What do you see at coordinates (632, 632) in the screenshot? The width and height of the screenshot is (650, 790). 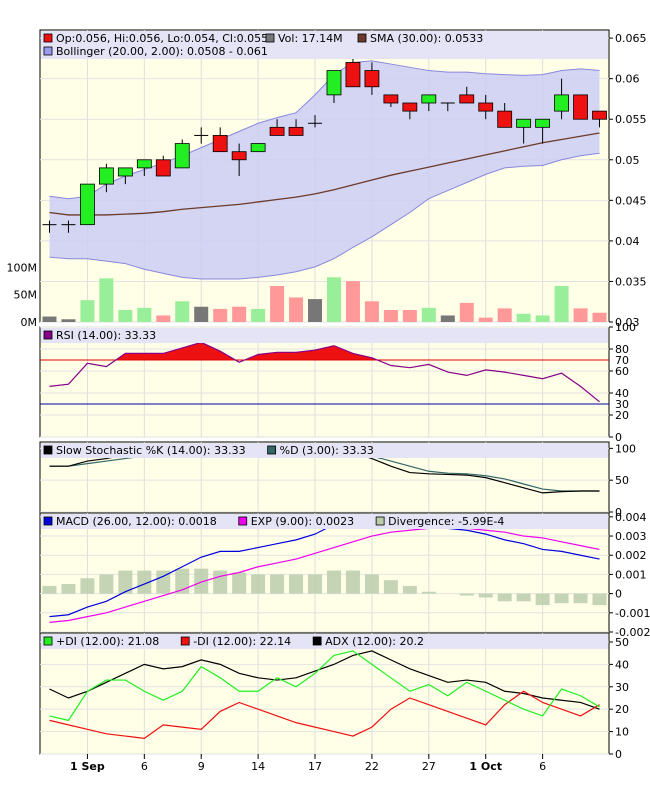 I see `y-tick-label: -0.002` at bounding box center [632, 632].